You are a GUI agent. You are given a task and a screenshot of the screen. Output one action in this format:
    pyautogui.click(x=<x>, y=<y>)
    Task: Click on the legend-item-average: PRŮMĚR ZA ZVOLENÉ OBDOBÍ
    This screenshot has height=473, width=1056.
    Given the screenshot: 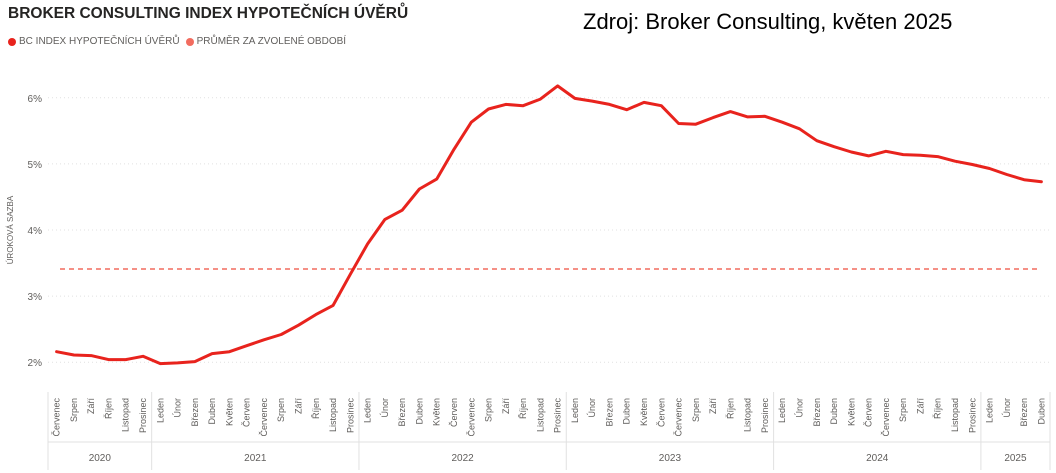 What is the action you would take?
    pyautogui.click(x=266, y=41)
    